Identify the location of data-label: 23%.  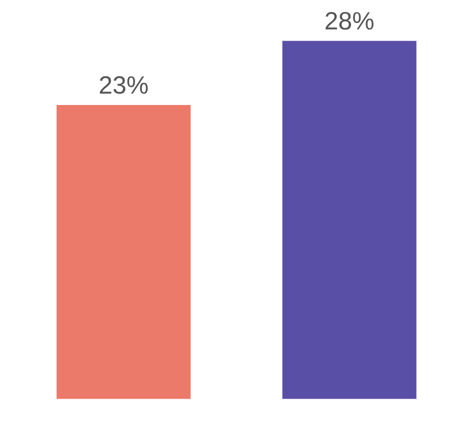
(124, 85).